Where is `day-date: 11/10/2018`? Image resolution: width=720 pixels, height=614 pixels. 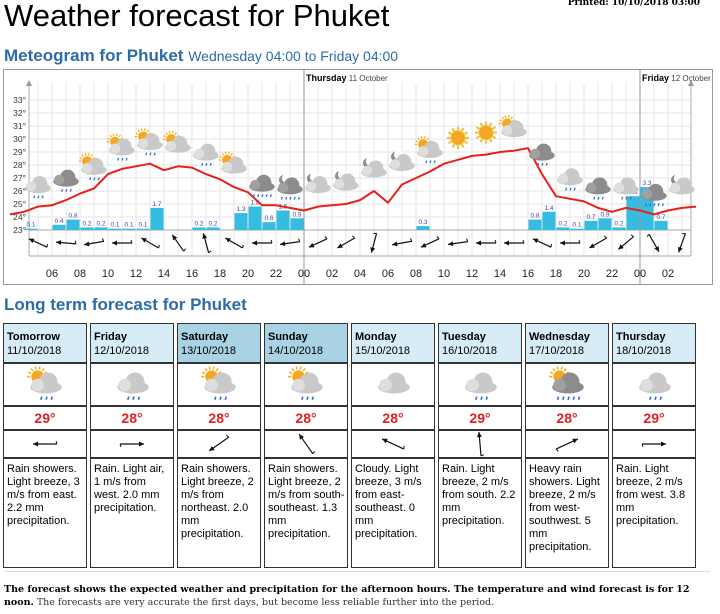 day-date: 11/10/2018 is located at coordinates (34, 351).